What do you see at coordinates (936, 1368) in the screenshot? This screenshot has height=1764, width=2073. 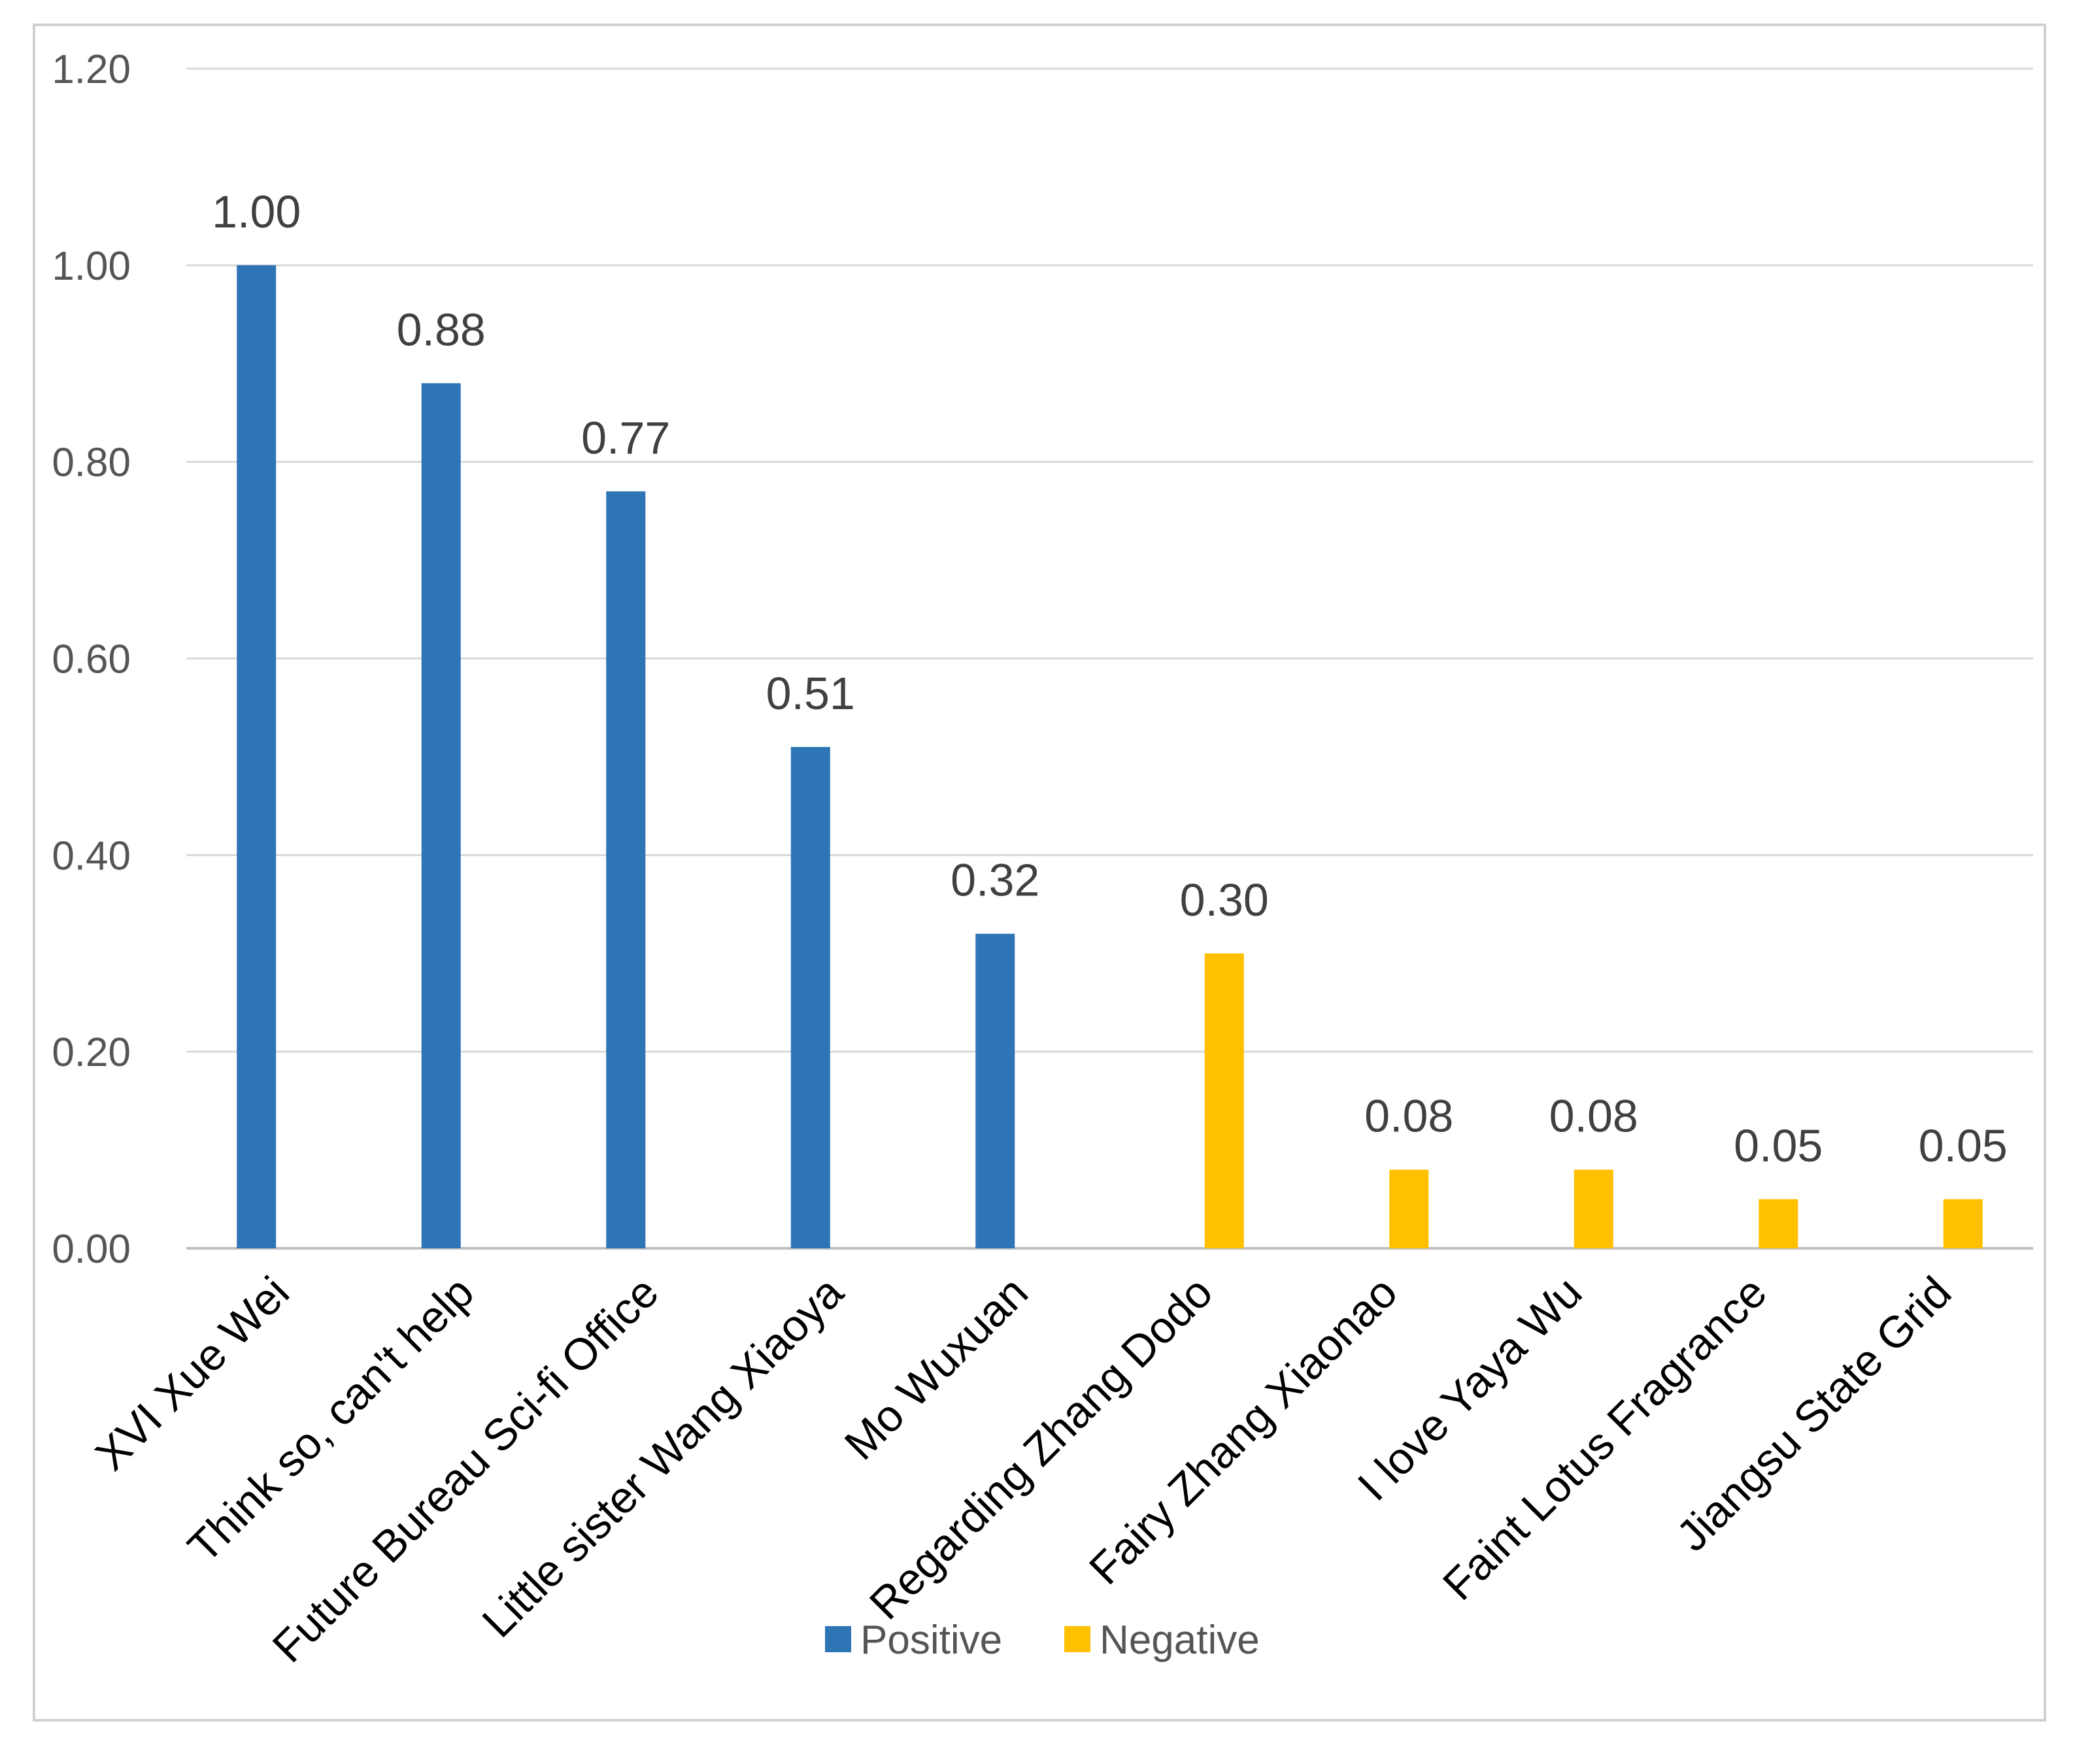 I see `x-category-label: Mo Wuxuan` at bounding box center [936, 1368].